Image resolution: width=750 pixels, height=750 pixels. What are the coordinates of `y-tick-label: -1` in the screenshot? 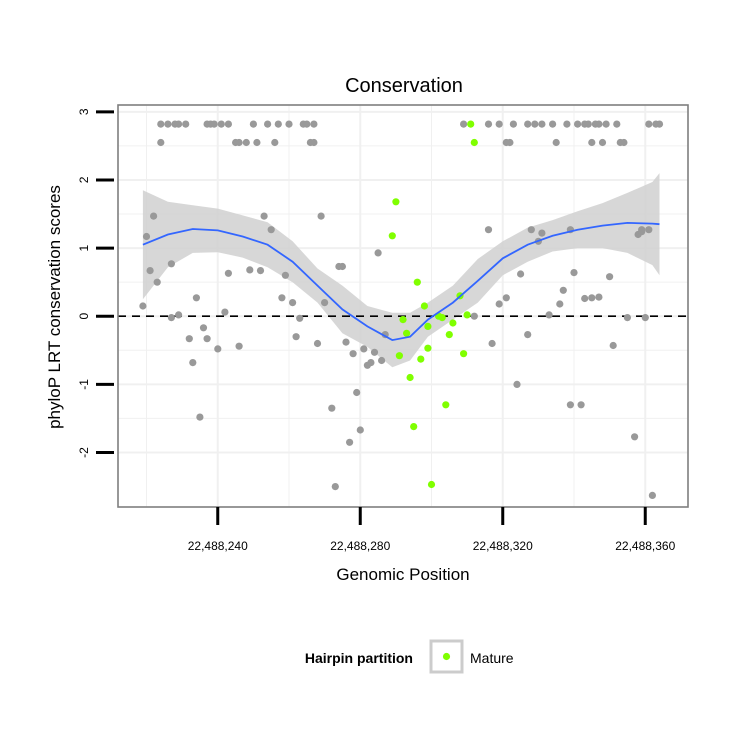 It's located at (84, 384).